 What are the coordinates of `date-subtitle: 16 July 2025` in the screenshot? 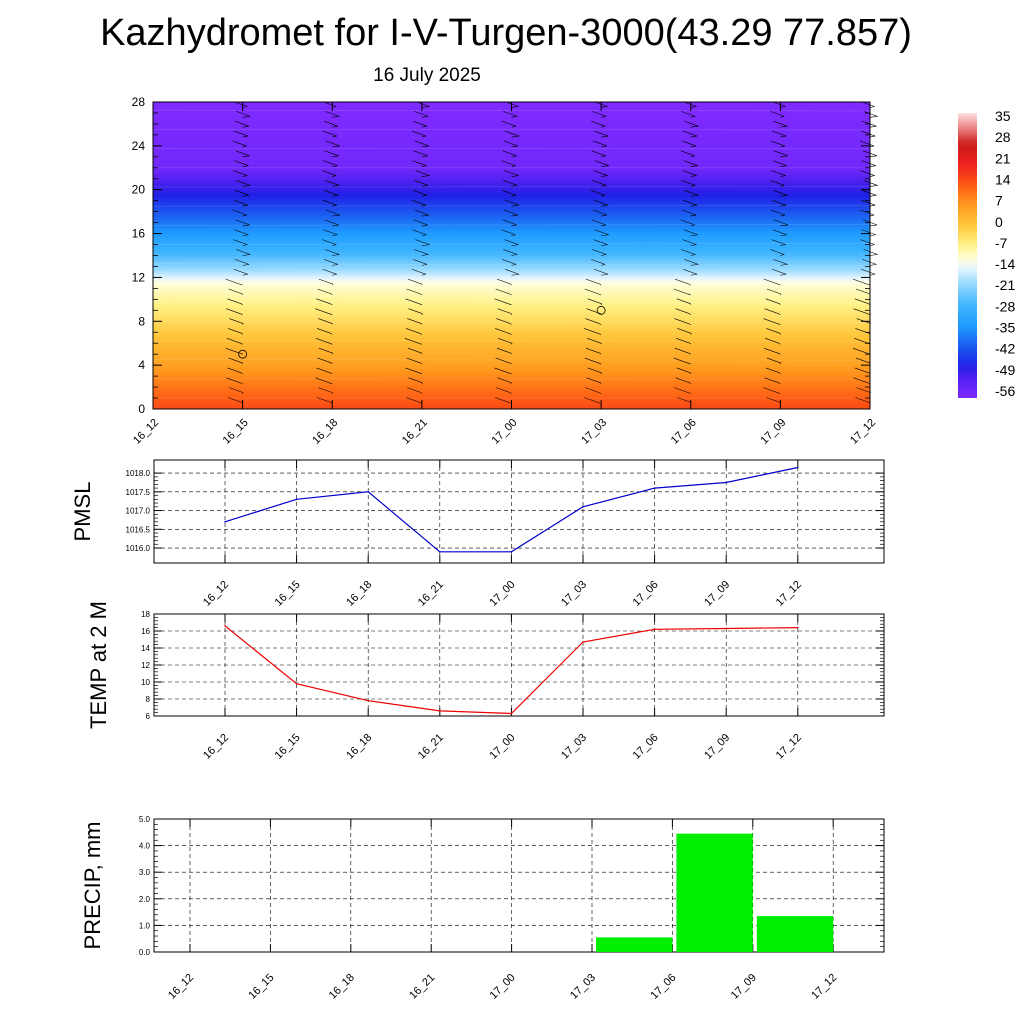 It's located at (427, 75).